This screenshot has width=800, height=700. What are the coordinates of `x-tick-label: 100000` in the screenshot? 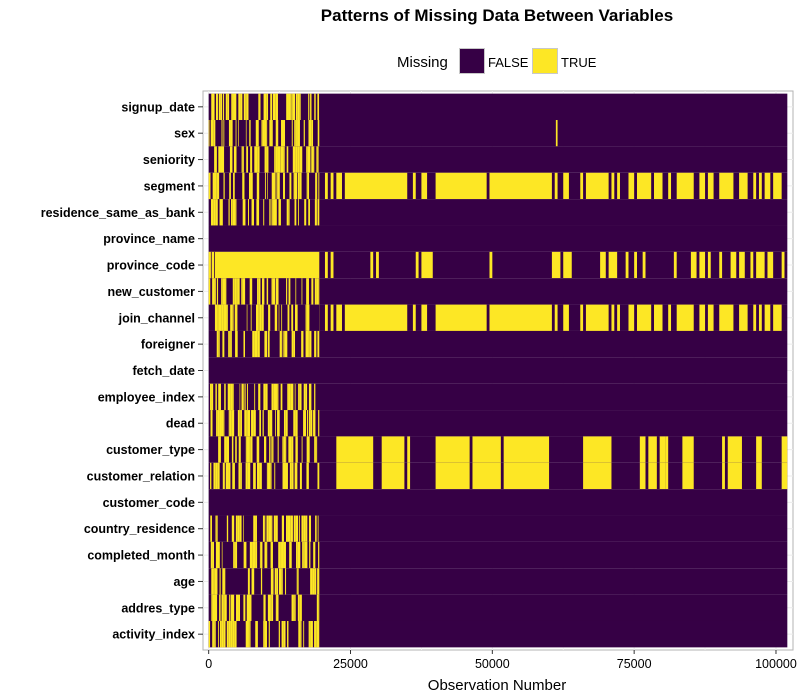 It's located at (776, 664).